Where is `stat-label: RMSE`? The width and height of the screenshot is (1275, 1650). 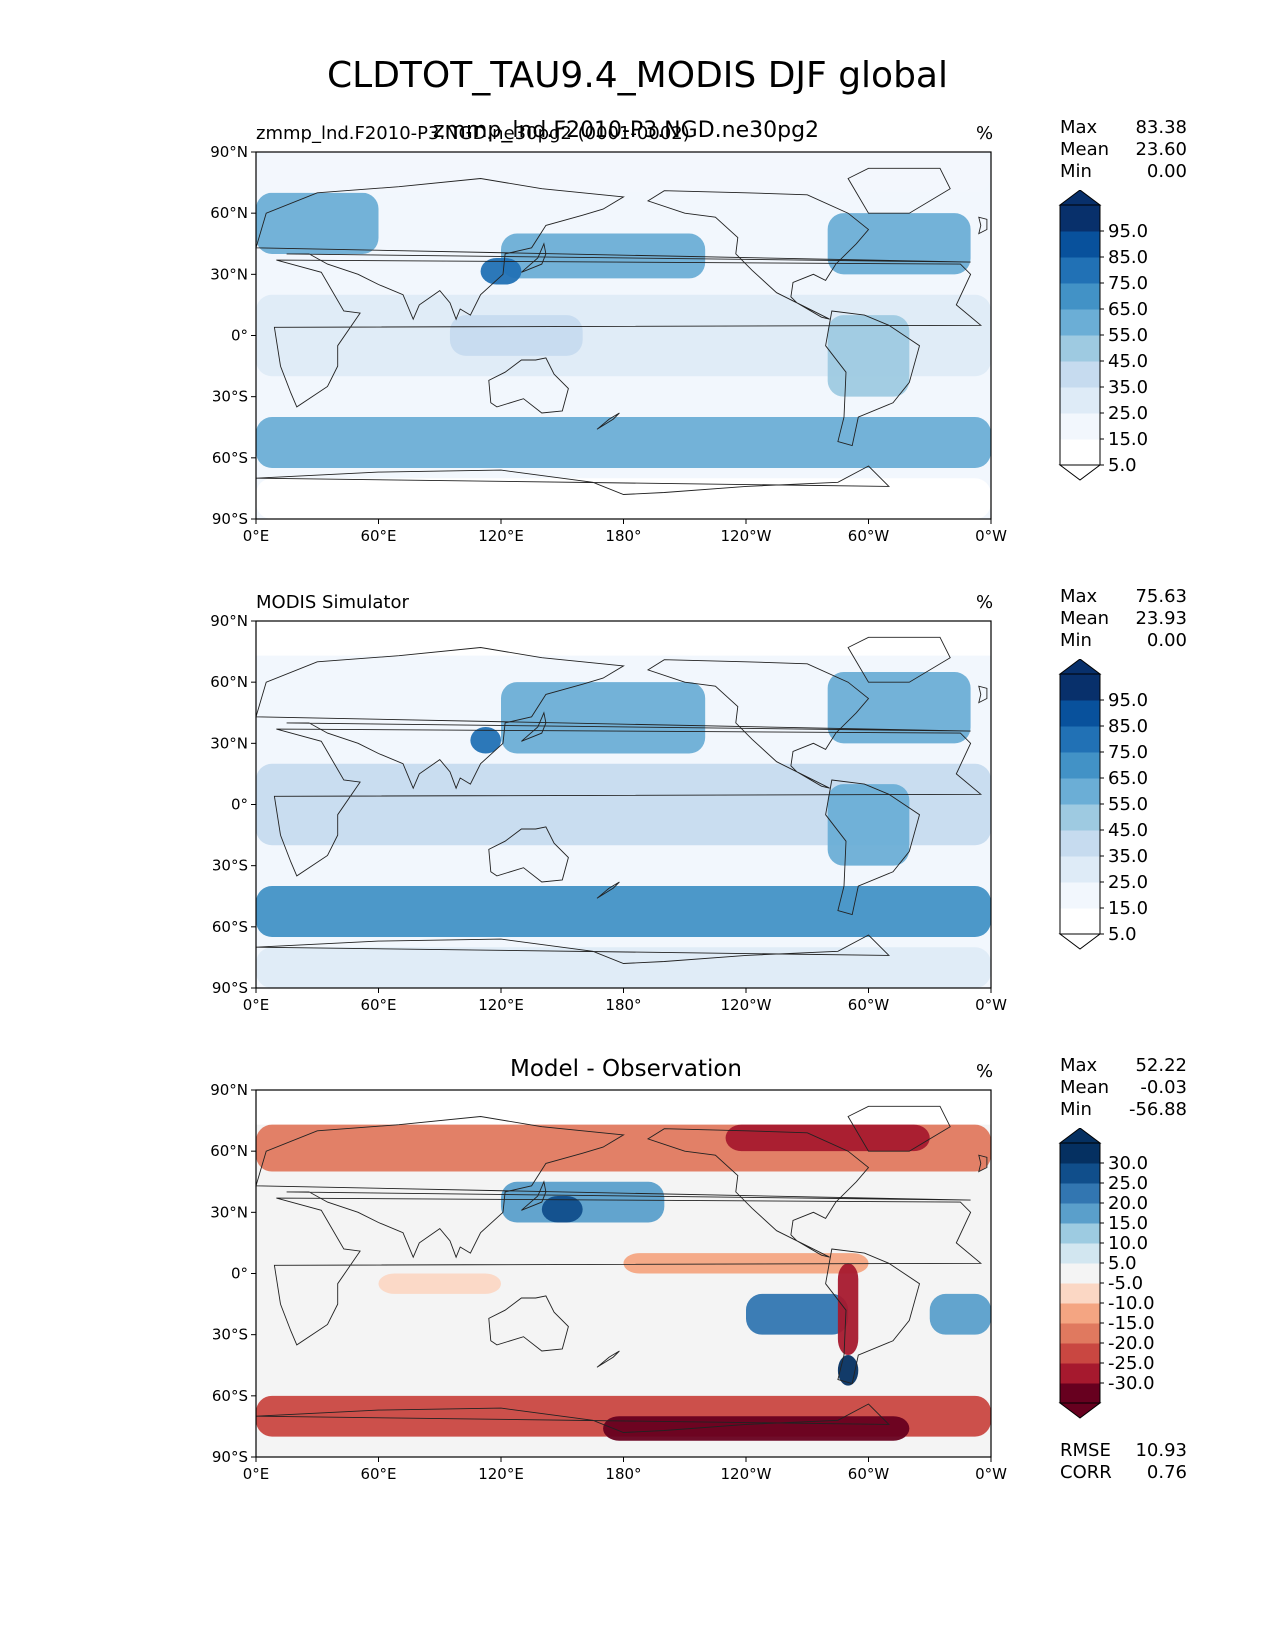
stat-label: RMSE is located at coordinates (1085, 1450).